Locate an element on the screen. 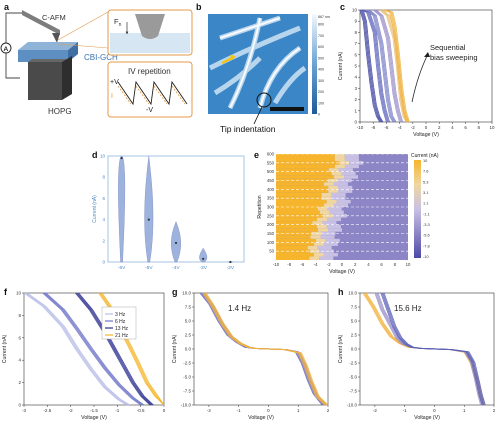  y-tick-label: 2 is located at coordinates (355, 99).